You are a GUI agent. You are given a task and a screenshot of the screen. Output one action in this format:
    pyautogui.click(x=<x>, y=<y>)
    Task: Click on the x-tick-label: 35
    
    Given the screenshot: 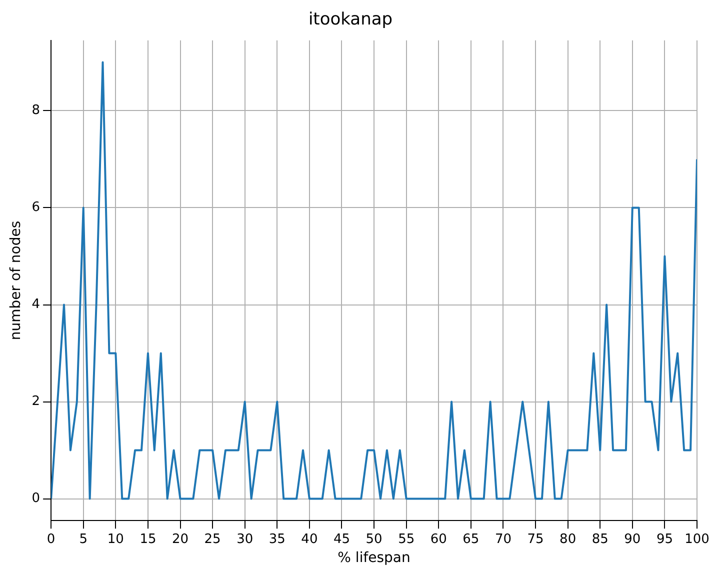 What is the action you would take?
    pyautogui.click(x=277, y=539)
    